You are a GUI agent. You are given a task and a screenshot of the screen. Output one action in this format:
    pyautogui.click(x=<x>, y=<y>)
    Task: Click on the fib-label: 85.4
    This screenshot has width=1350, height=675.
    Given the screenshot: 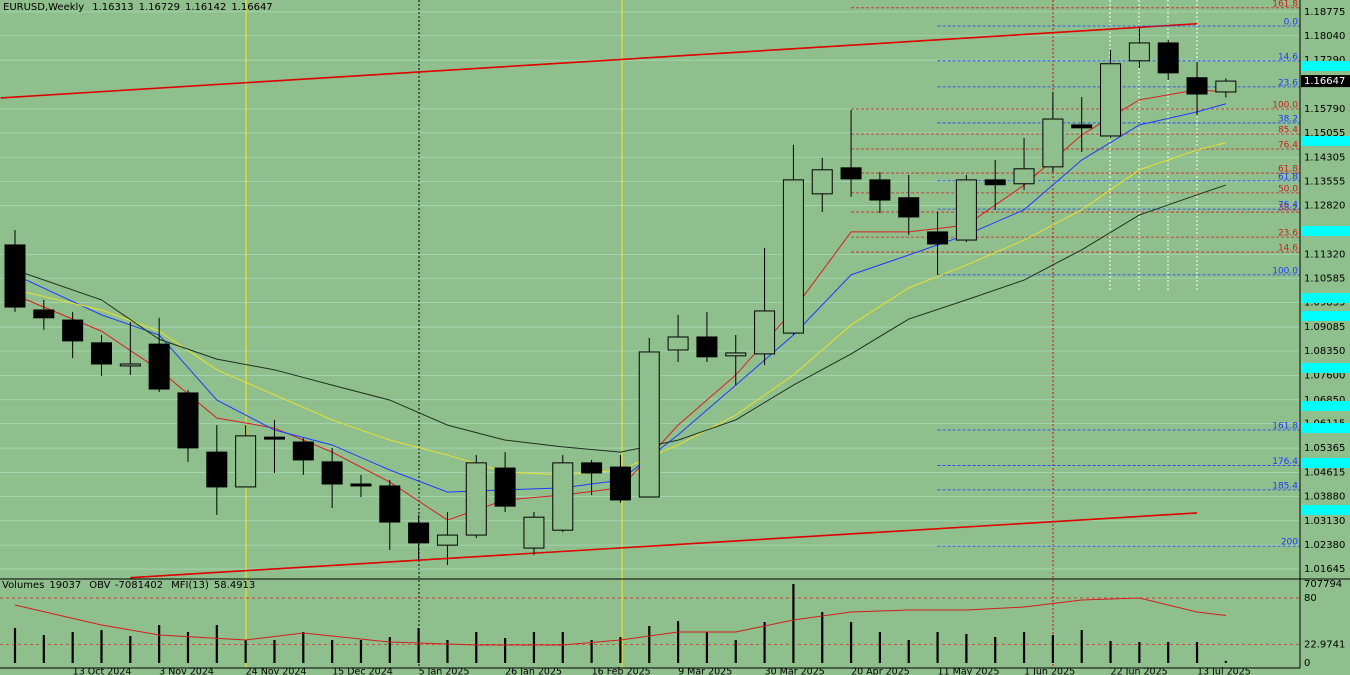 What is the action you would take?
    pyautogui.click(x=1288, y=131)
    